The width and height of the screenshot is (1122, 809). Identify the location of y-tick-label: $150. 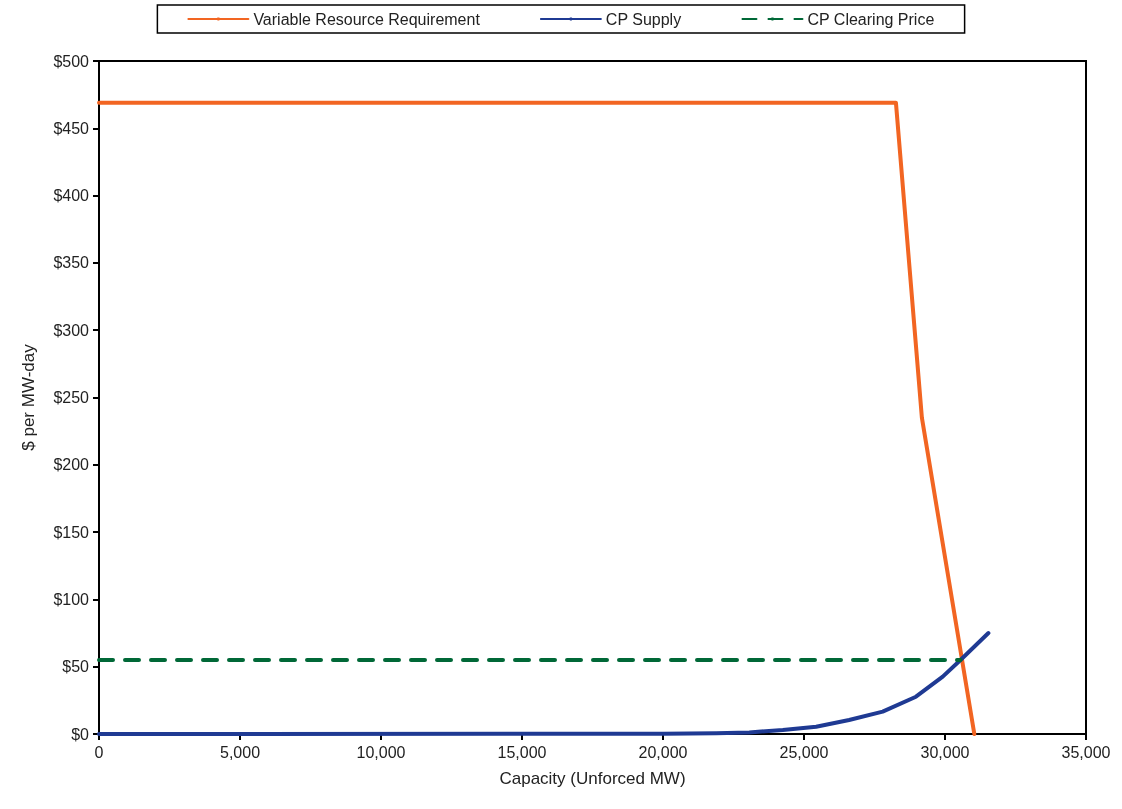
(71, 532).